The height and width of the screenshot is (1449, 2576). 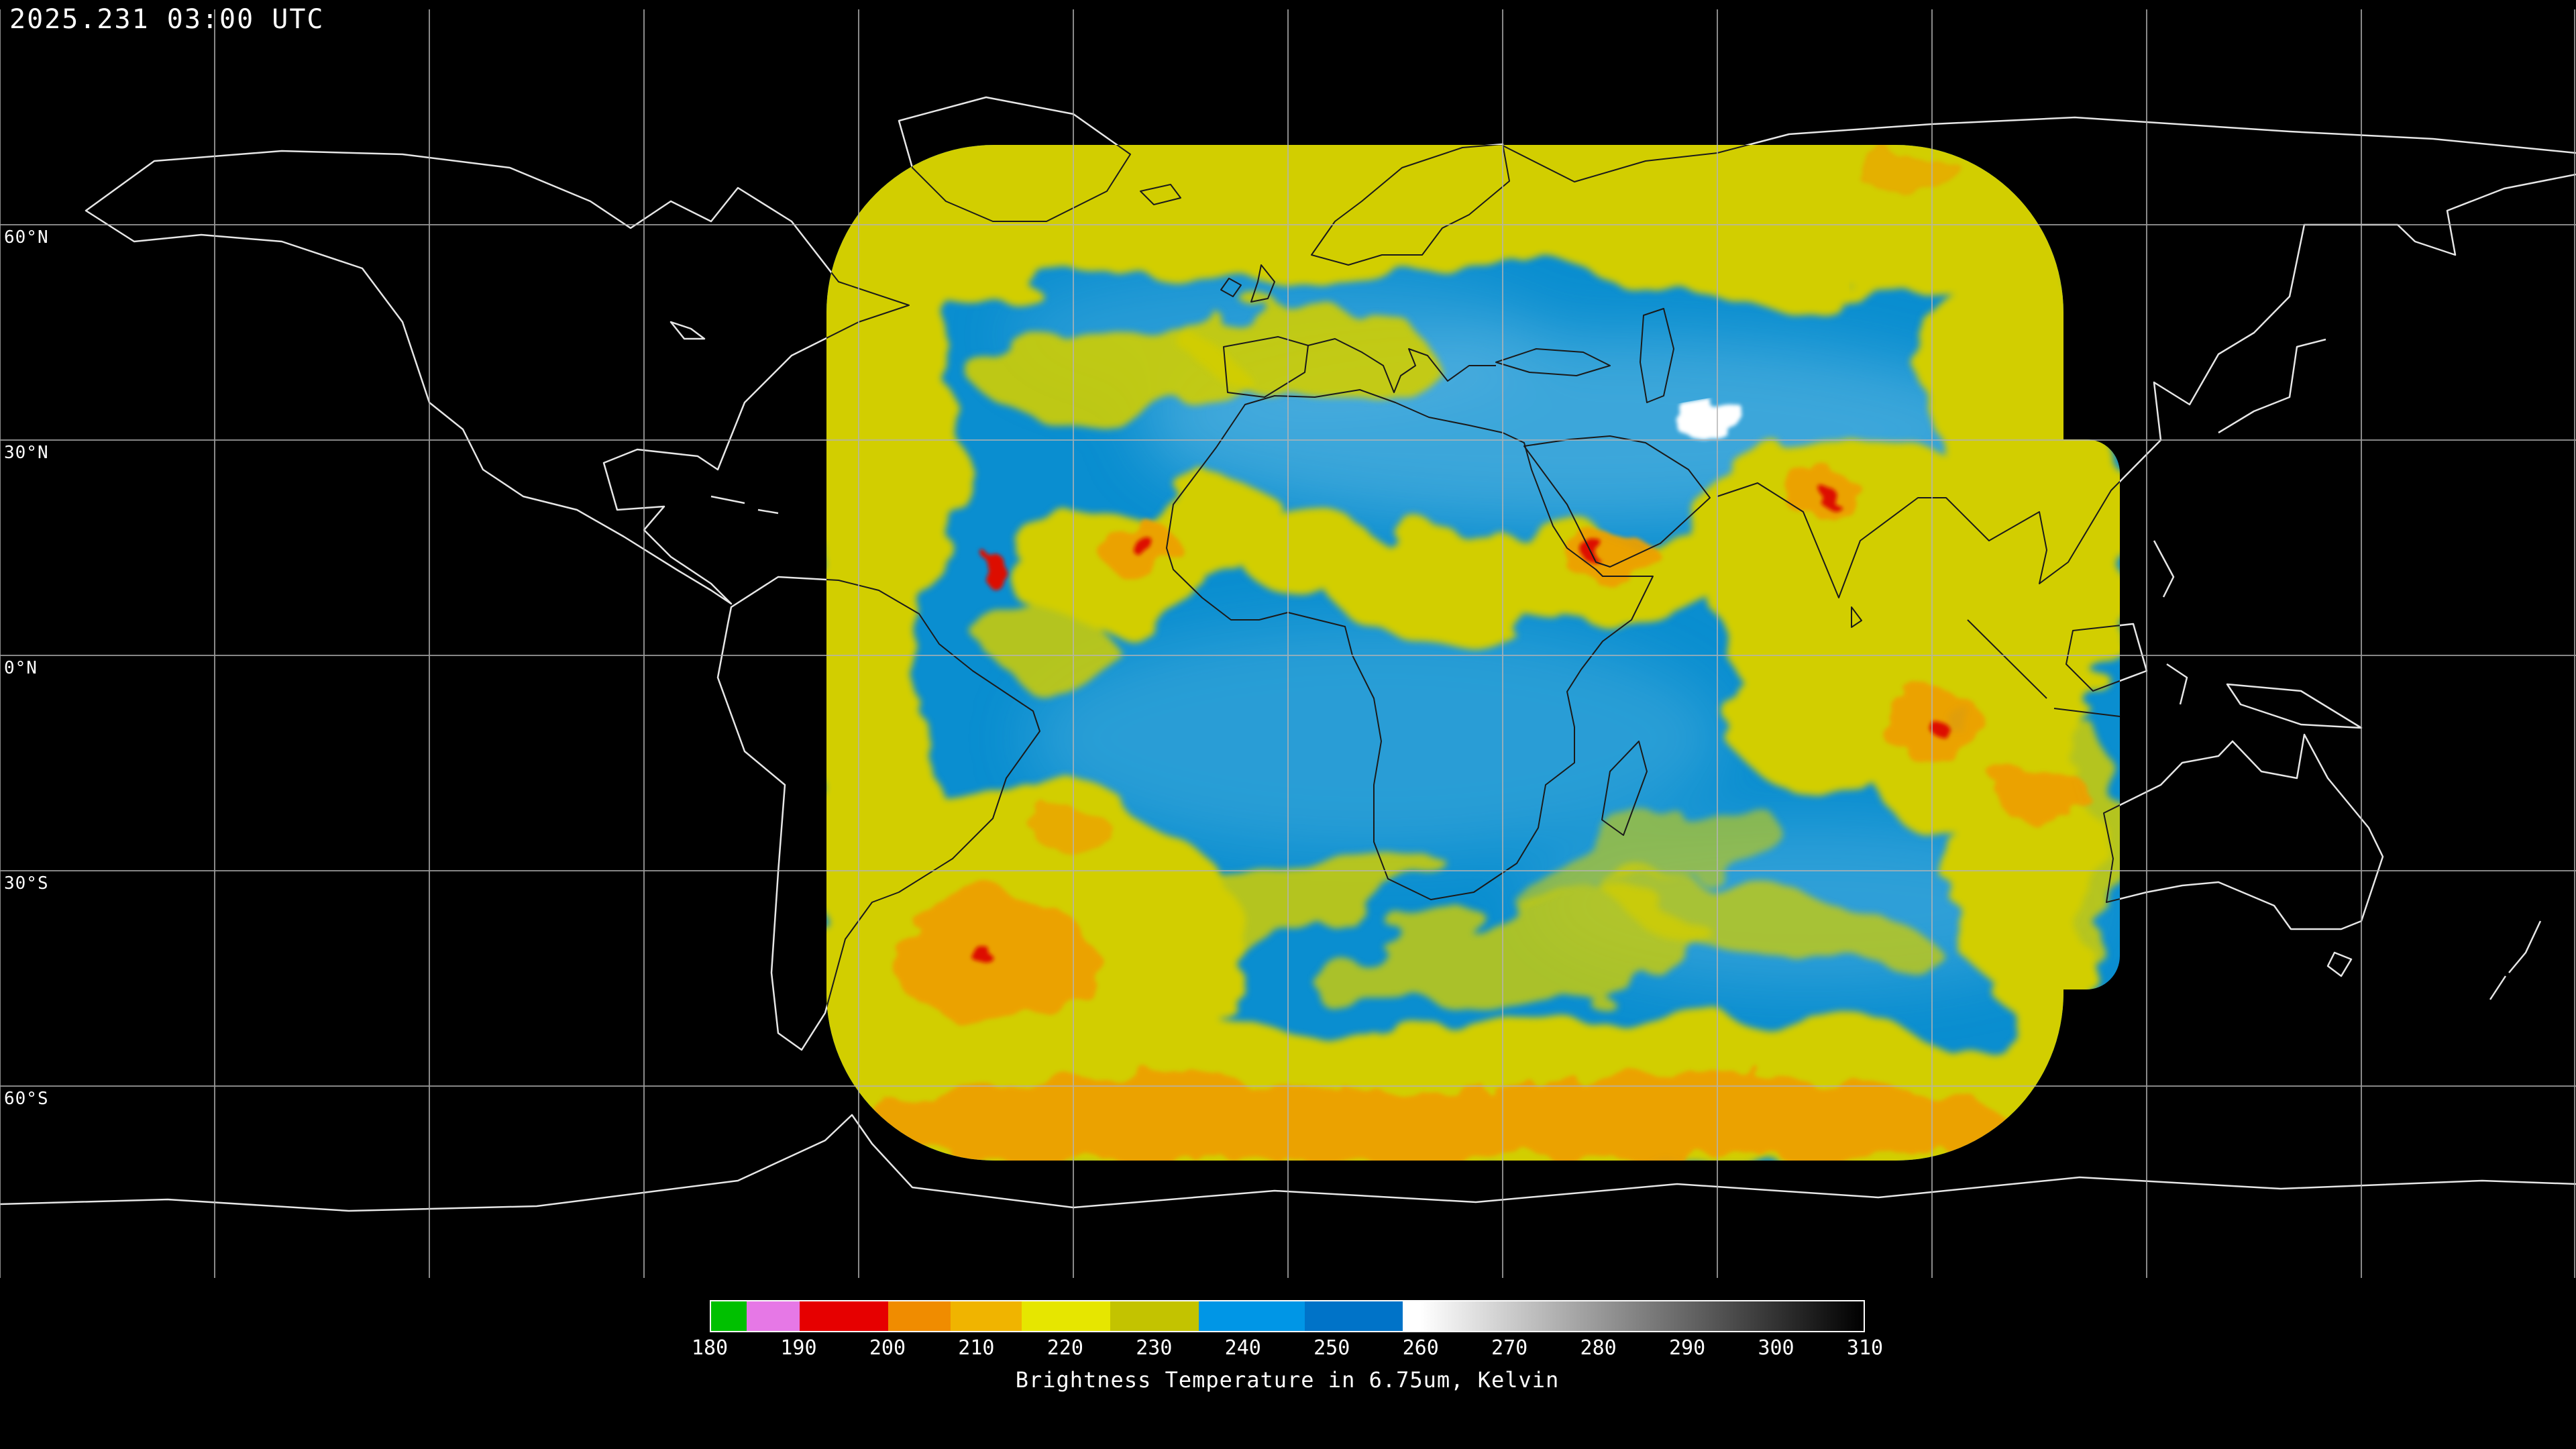 What do you see at coordinates (1458, 725) in the screenshot?
I see `cloud-layer-red` at bounding box center [1458, 725].